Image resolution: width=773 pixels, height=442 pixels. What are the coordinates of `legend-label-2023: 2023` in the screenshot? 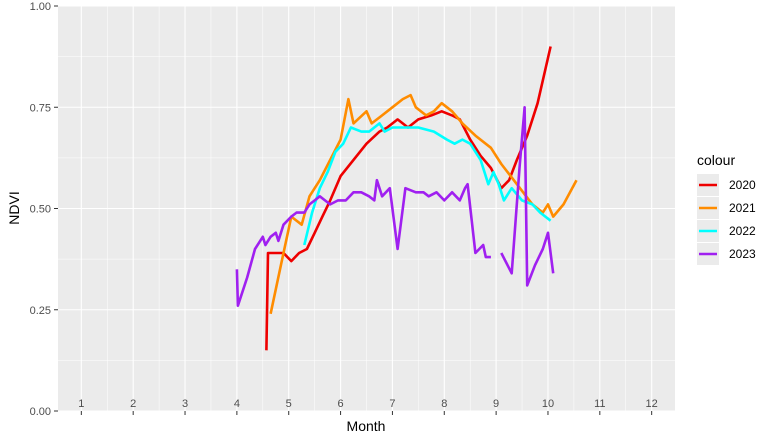 It's located at (742, 254).